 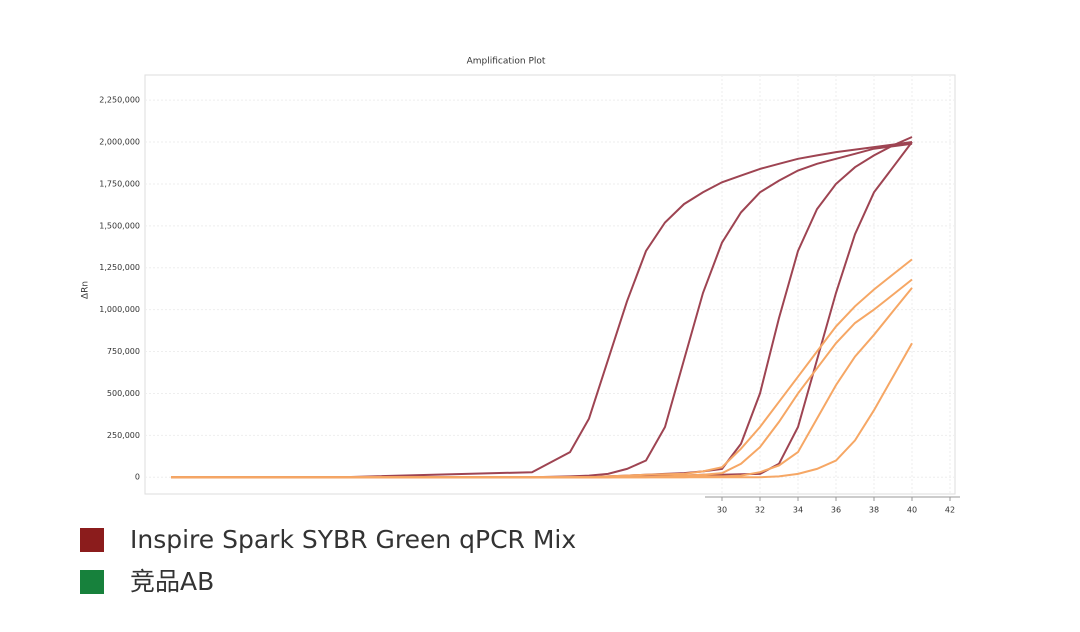 What do you see at coordinates (506, 62) in the screenshot?
I see `chart-title: Amplification Plot` at bounding box center [506, 62].